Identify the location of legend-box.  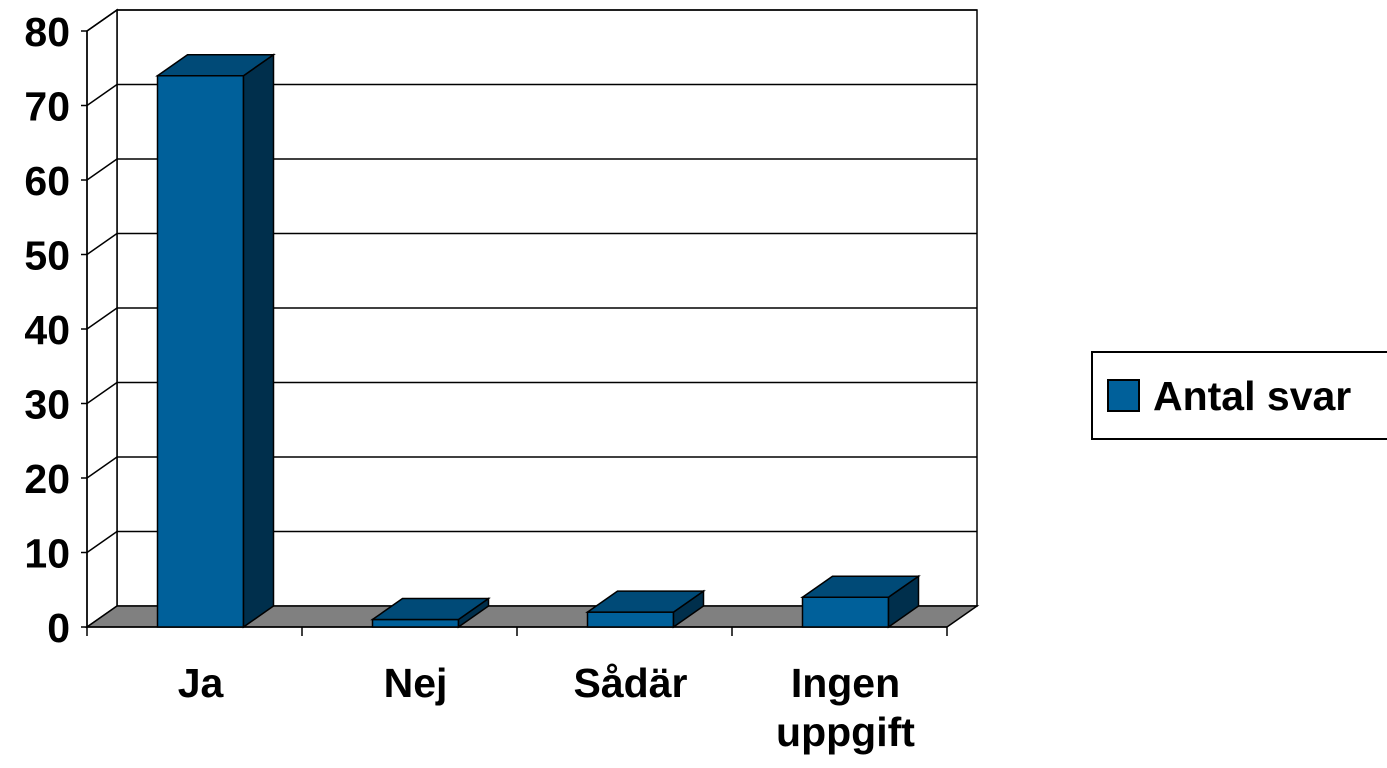
(1239, 395).